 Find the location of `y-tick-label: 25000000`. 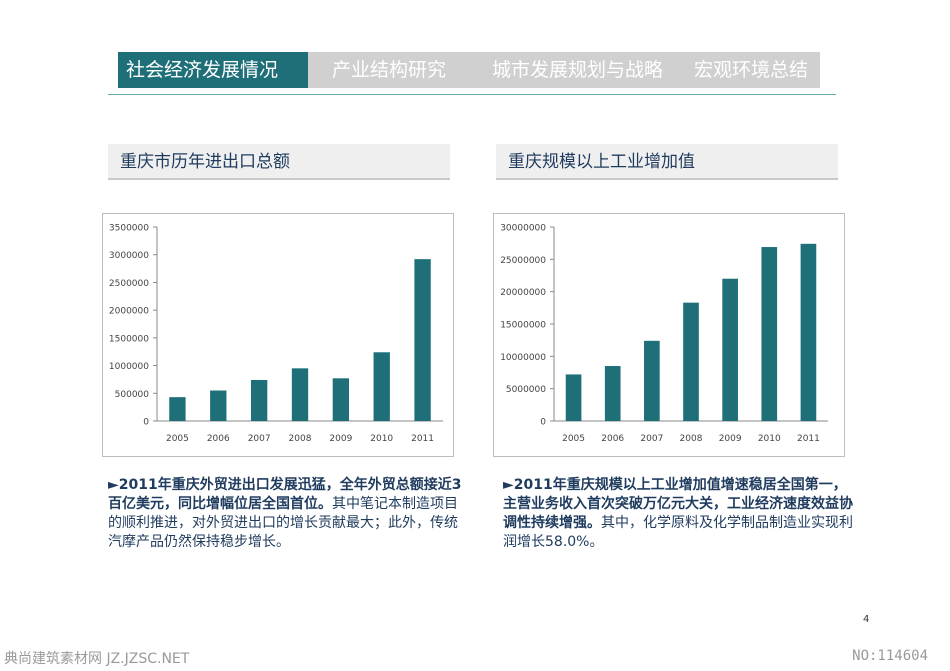

y-tick-label: 25000000 is located at coordinates (523, 261).